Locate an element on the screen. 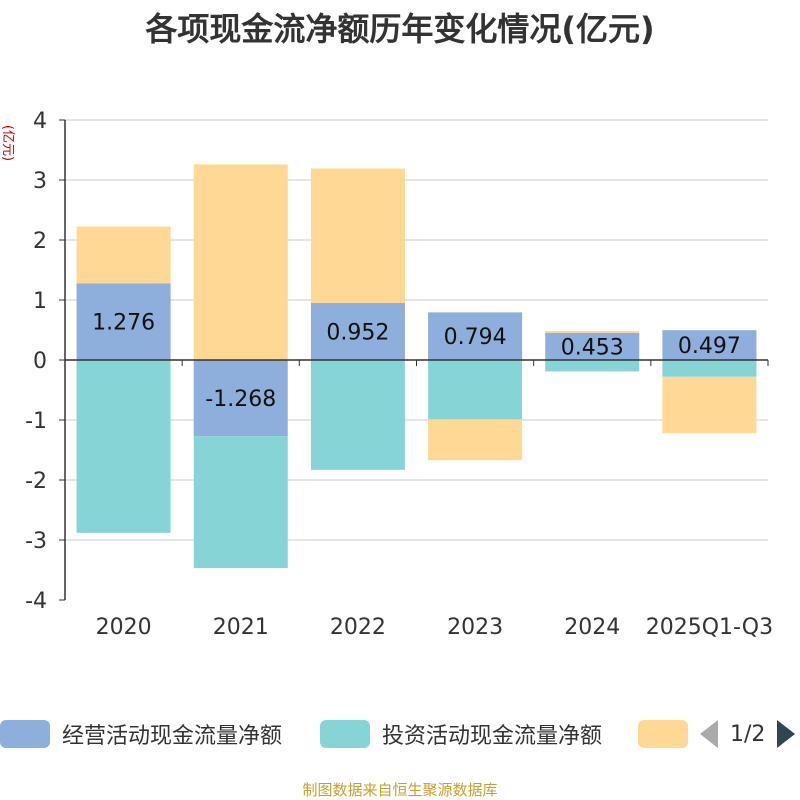 Image resolution: width=800 pixels, height=800 pixels. legend-label: 投资活动现金流量净额 is located at coordinates (492, 736).